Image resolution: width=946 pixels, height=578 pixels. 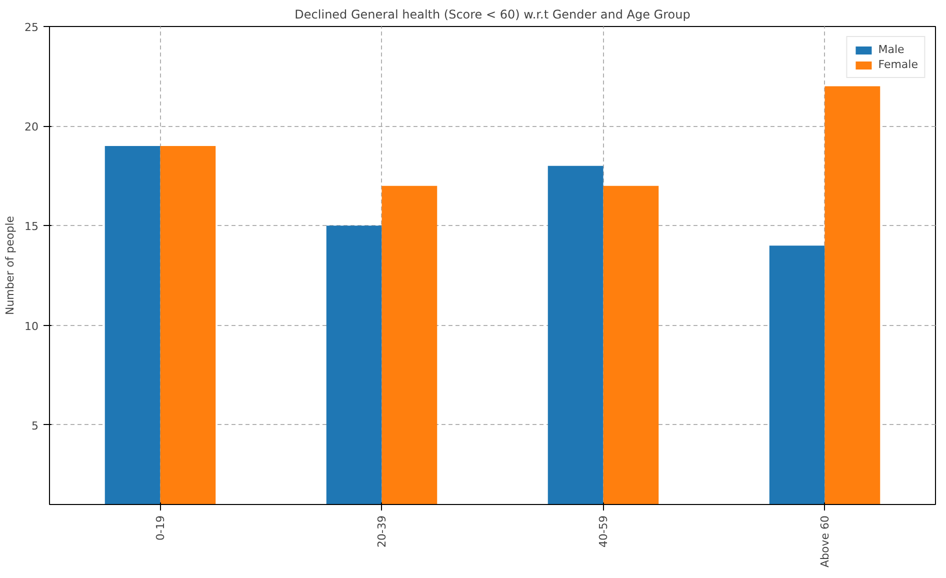 I want to click on x-tick-label: 0-19, so click(x=160, y=527).